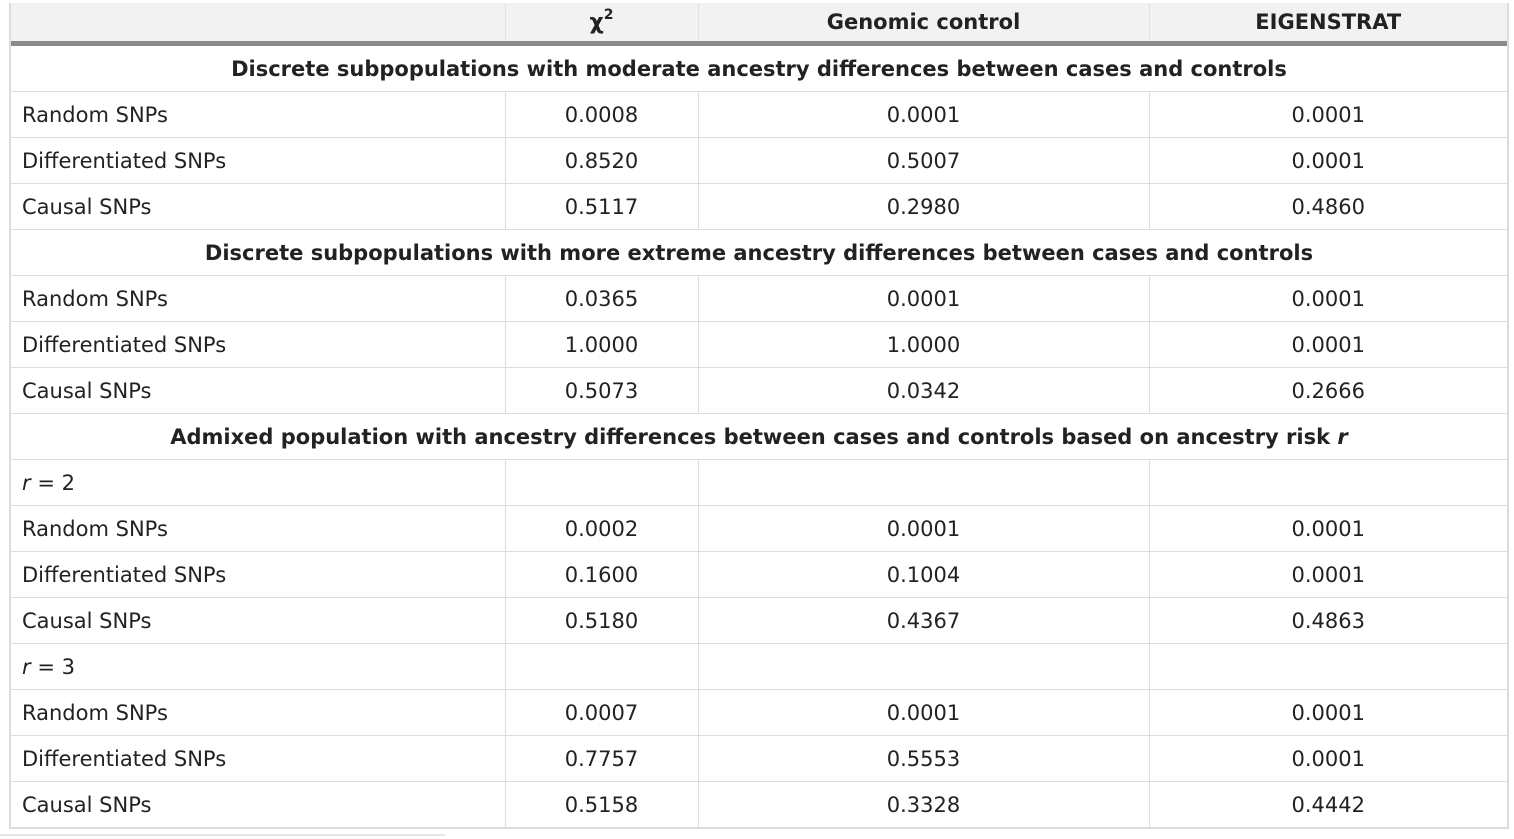 This screenshot has width=1514, height=839. Describe the element at coordinates (602, 344) in the screenshot. I see `chi2-value: 1.0000` at that location.